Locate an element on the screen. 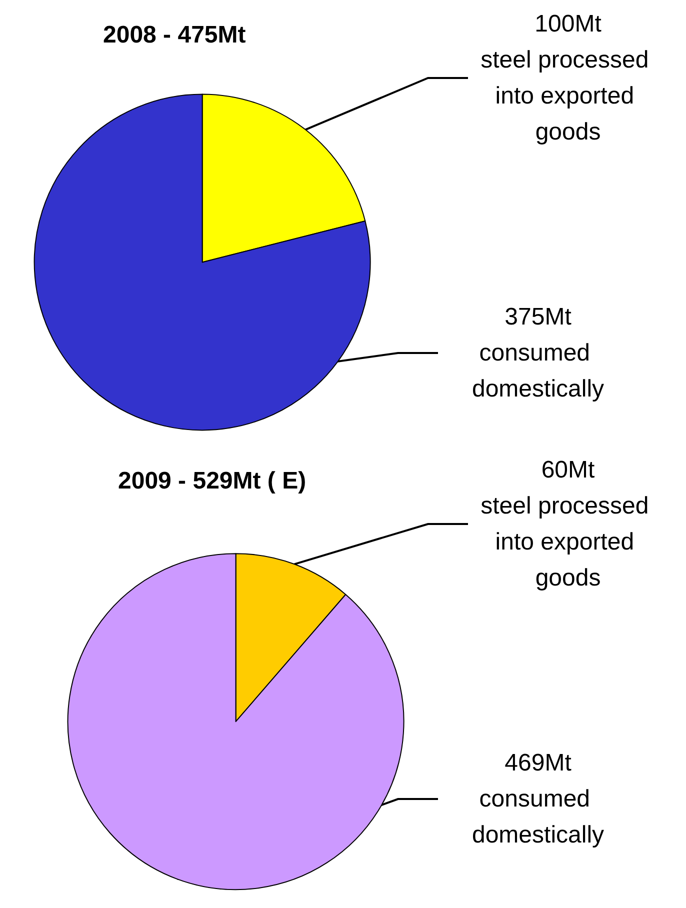 This screenshot has width=686, height=908. chart-title: 2009 - 529Mt ( E) is located at coordinates (212, 481).